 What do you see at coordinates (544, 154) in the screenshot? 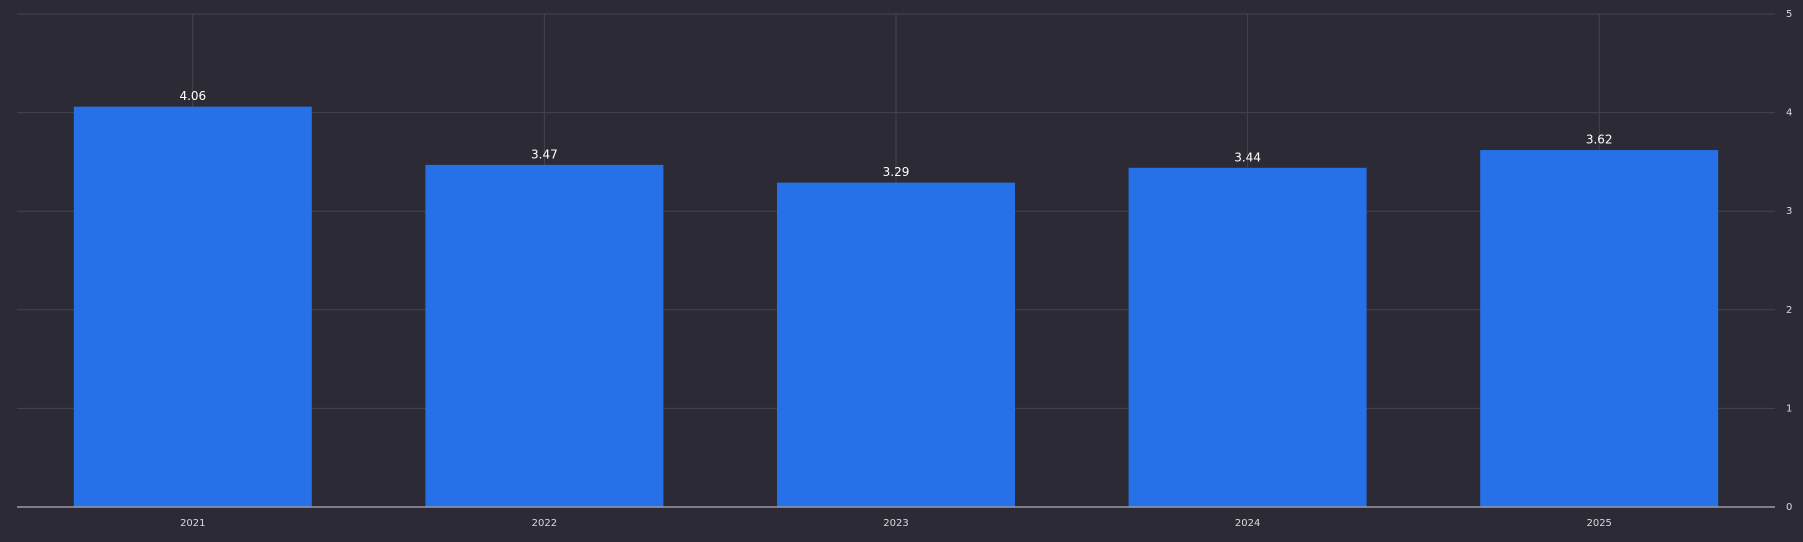
I see `value-label: 3.47` at bounding box center [544, 154].